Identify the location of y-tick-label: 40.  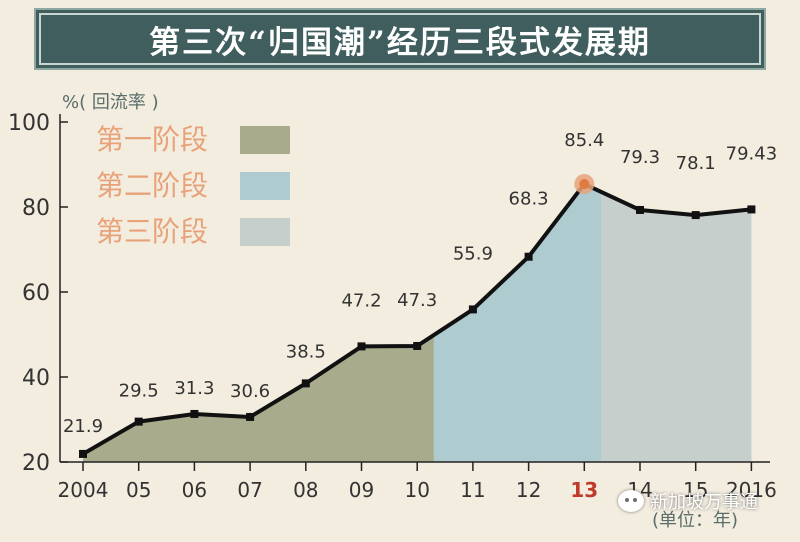
(36, 378).